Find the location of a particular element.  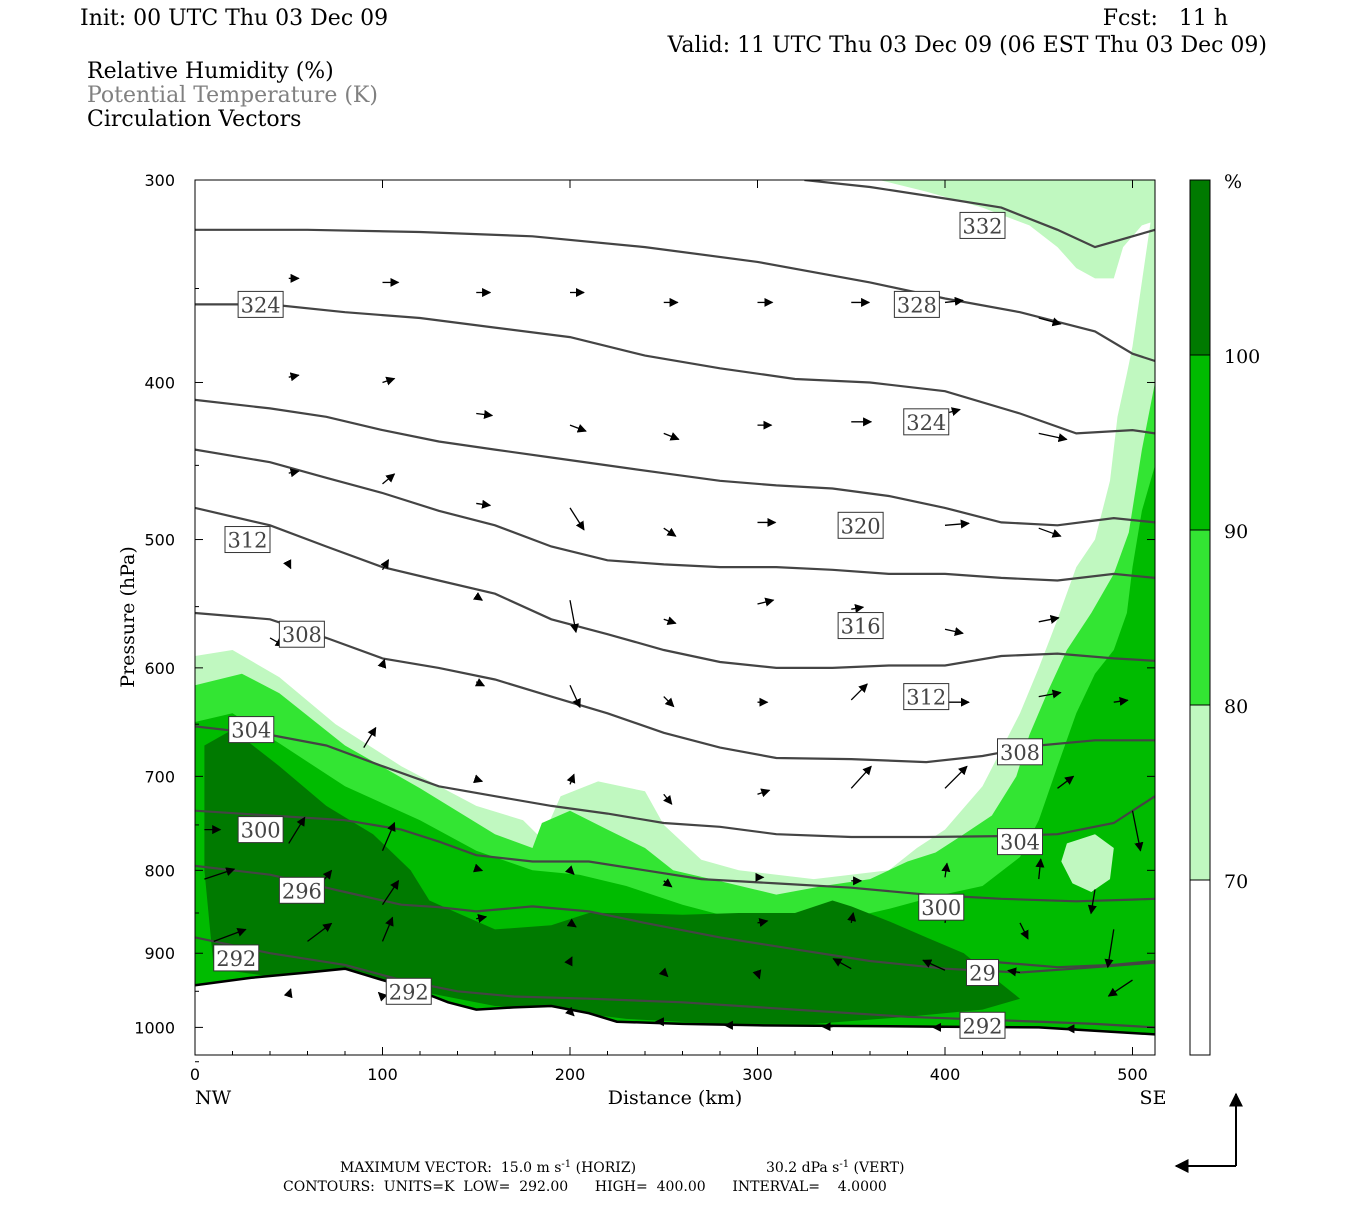

y-tick-label: 1000 is located at coordinates (154, 1027).